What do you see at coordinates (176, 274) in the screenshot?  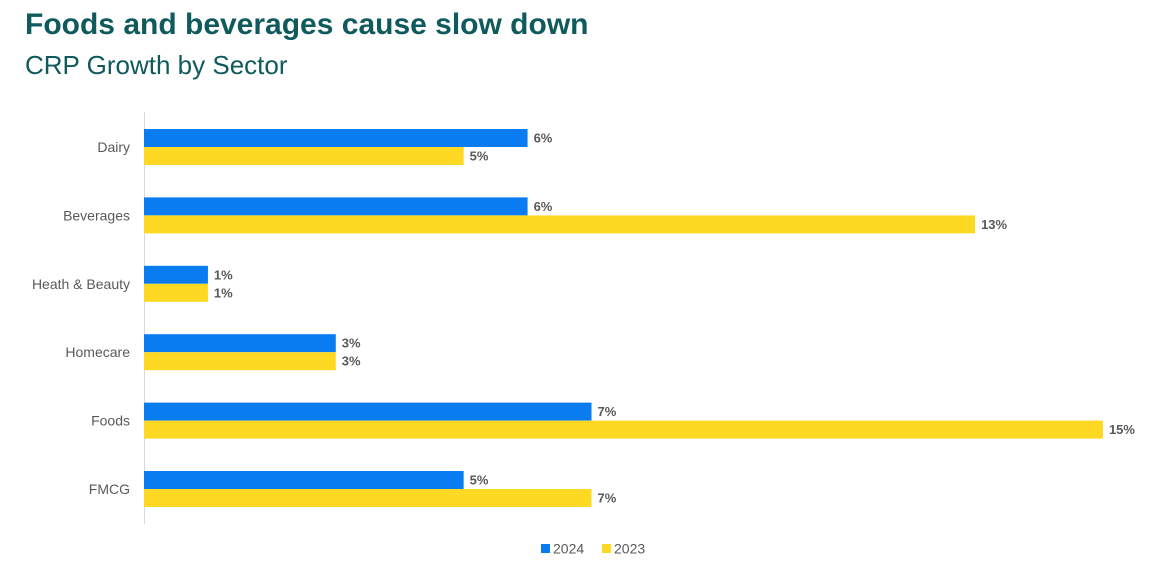 I see `bar-2024-heath-beauty` at bounding box center [176, 274].